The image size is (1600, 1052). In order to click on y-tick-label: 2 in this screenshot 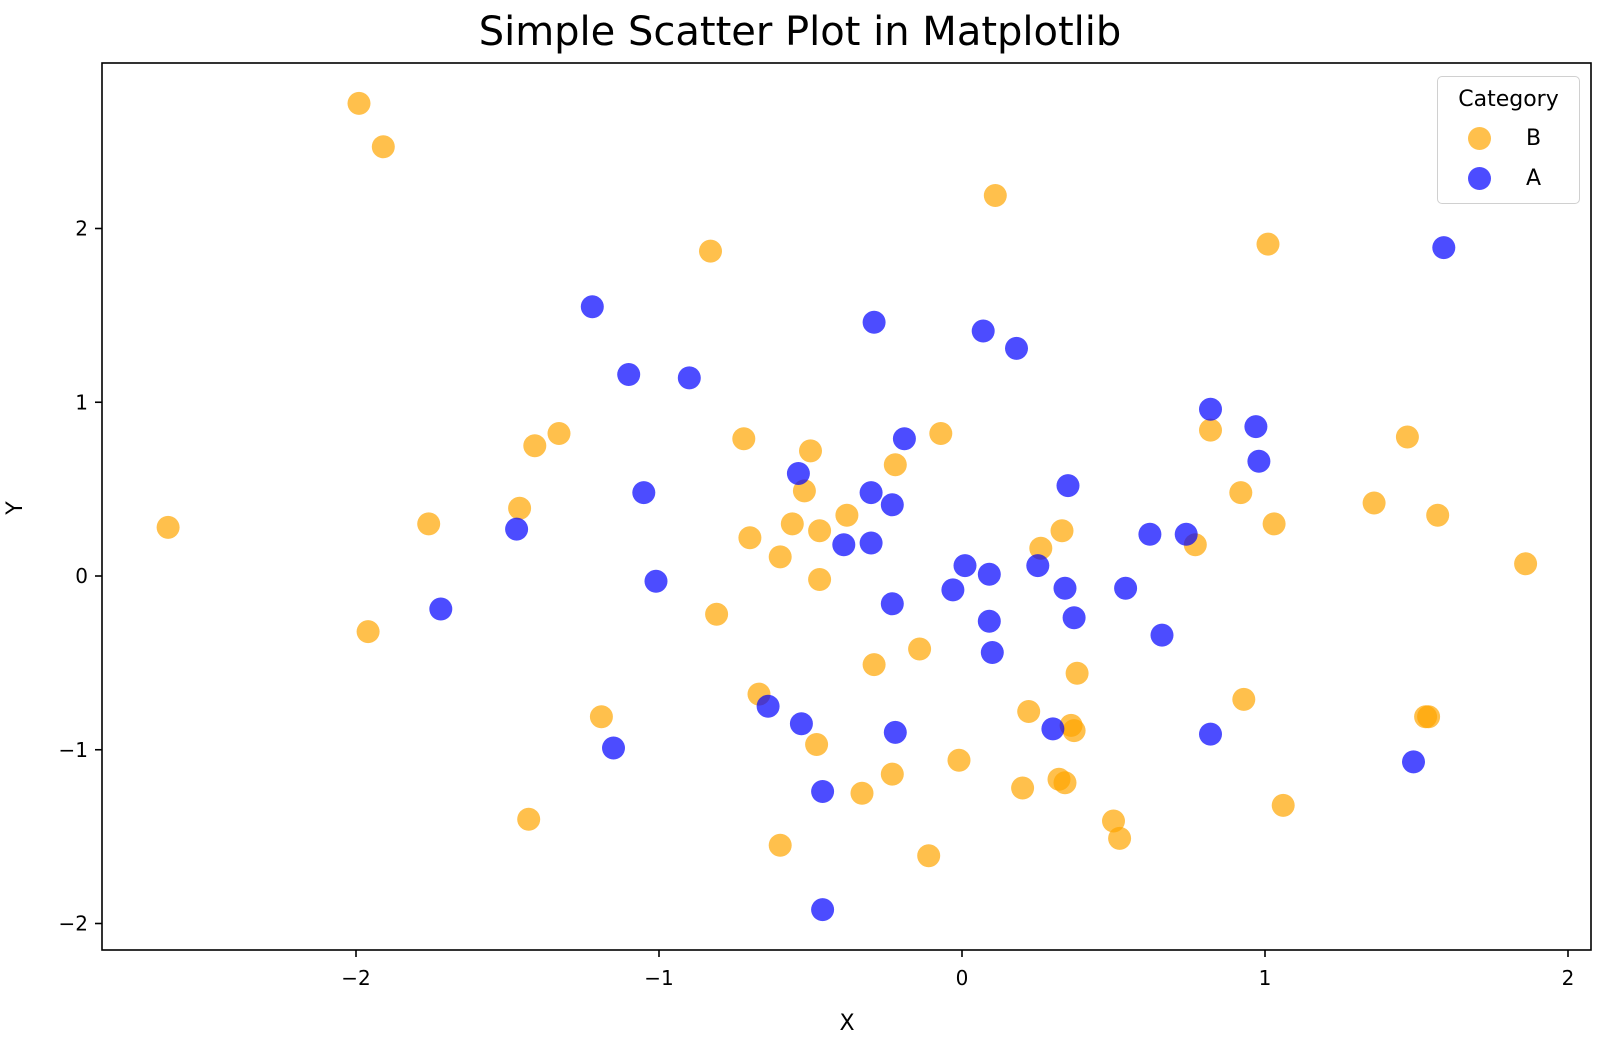, I will do `click(81, 229)`.